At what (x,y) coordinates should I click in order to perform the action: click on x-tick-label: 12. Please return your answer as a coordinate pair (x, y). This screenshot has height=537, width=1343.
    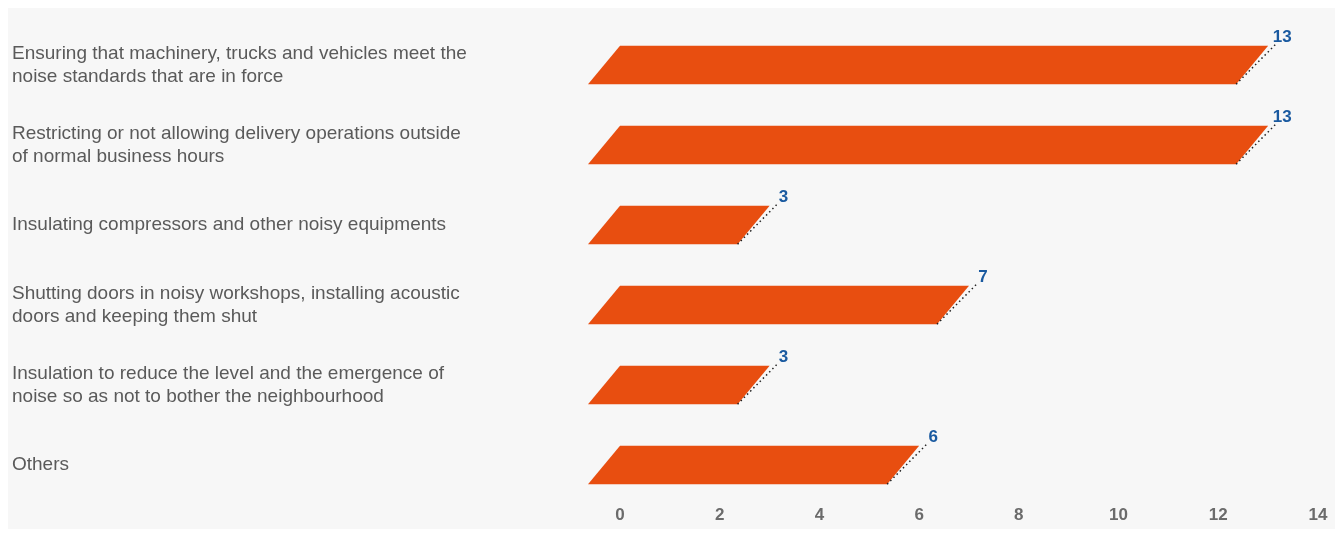
    Looking at the image, I should click on (1218, 514).